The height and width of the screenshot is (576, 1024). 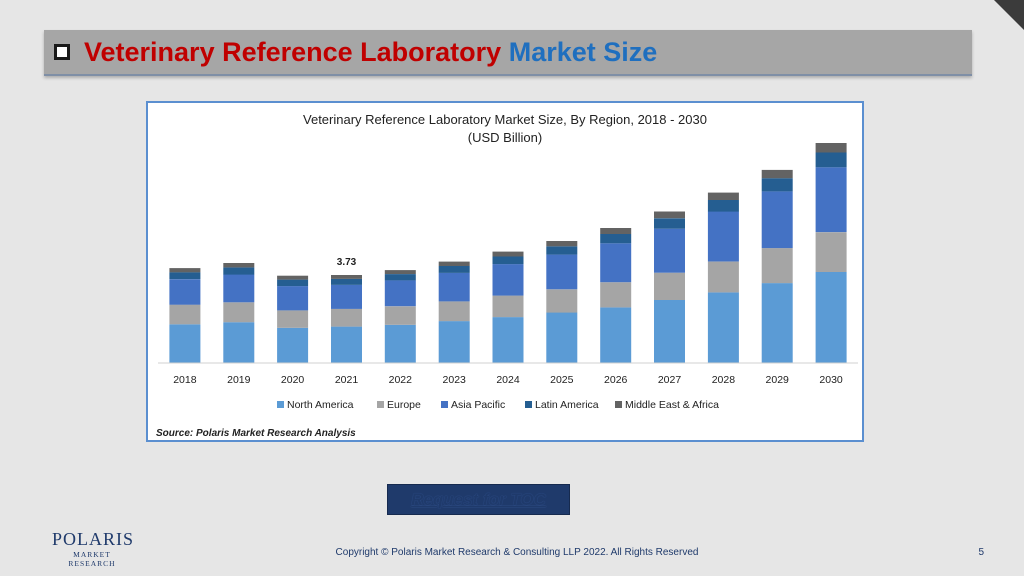 I want to click on page-number: 5, so click(x=981, y=552).